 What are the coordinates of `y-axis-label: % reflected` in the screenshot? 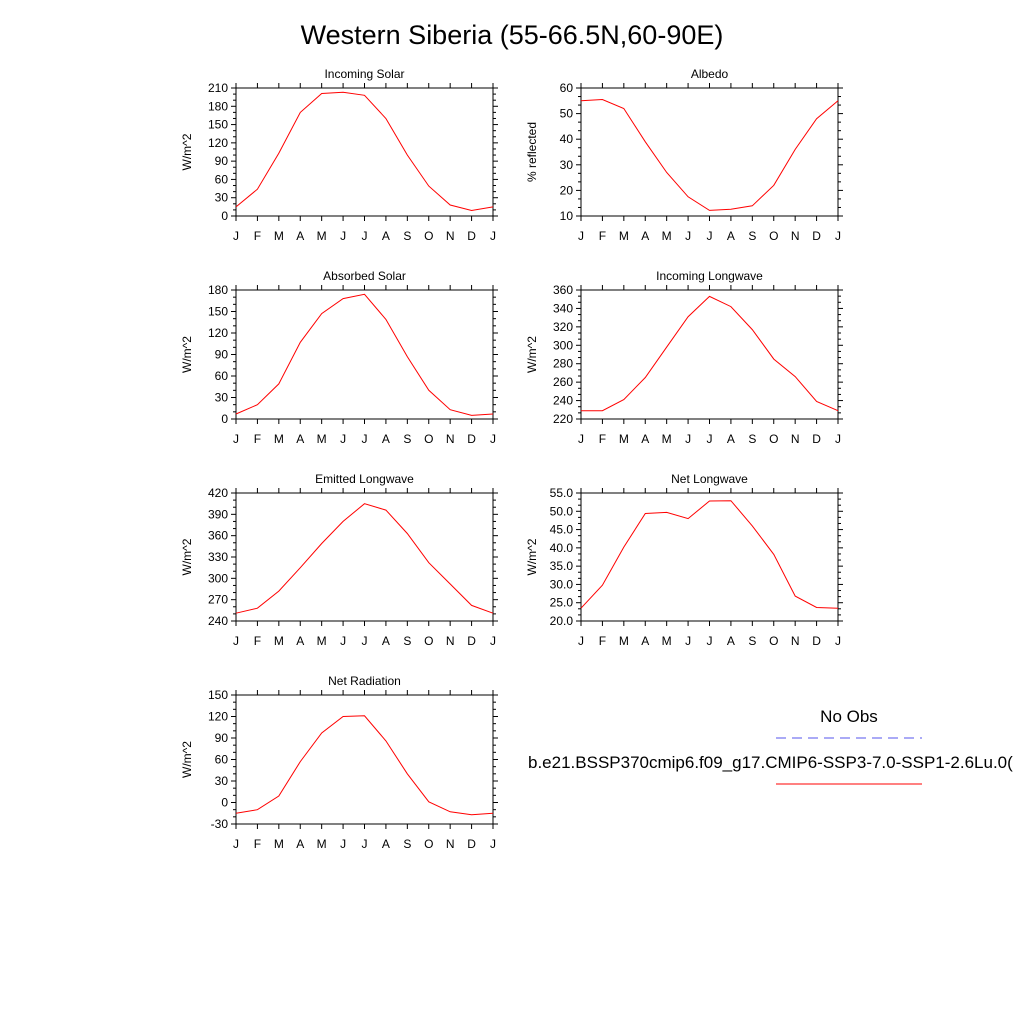 It's located at (532, 152).